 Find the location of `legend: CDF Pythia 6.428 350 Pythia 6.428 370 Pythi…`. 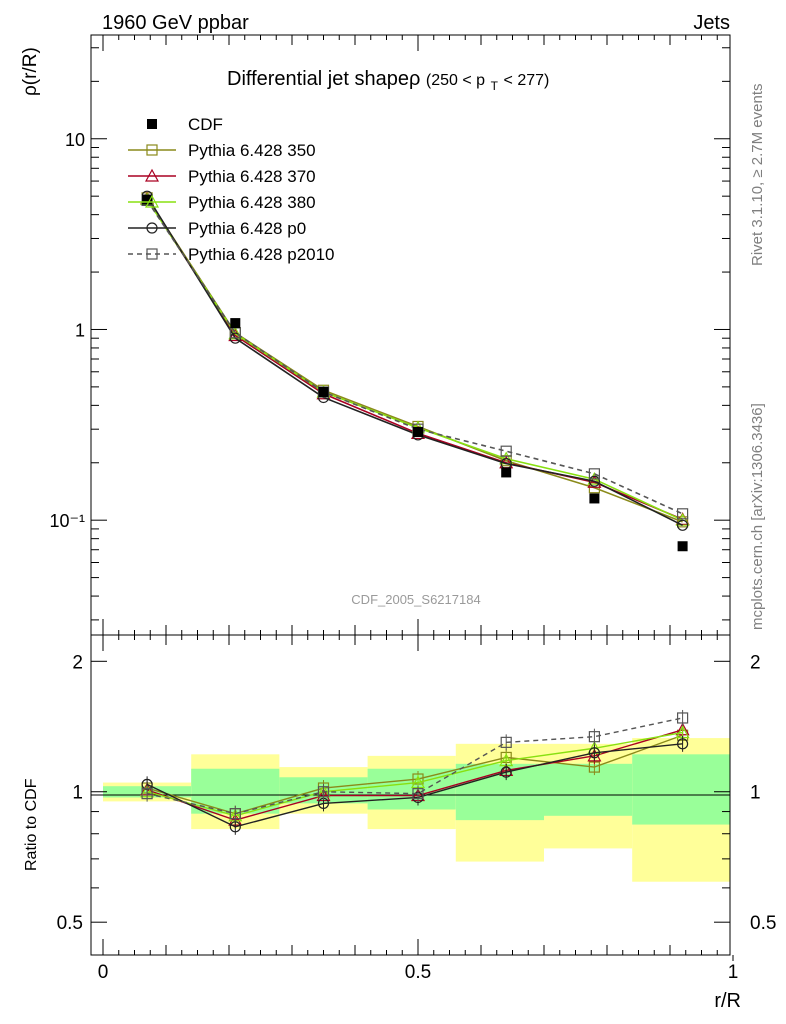

legend: CDF Pythia 6.428 350 Pythia 6.428 370 Pythi… is located at coordinates (231, 189).